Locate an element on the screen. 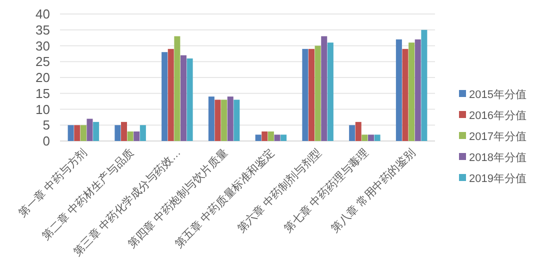 The image size is (545, 279). legend-label: 2016年分值 is located at coordinates (497, 116).